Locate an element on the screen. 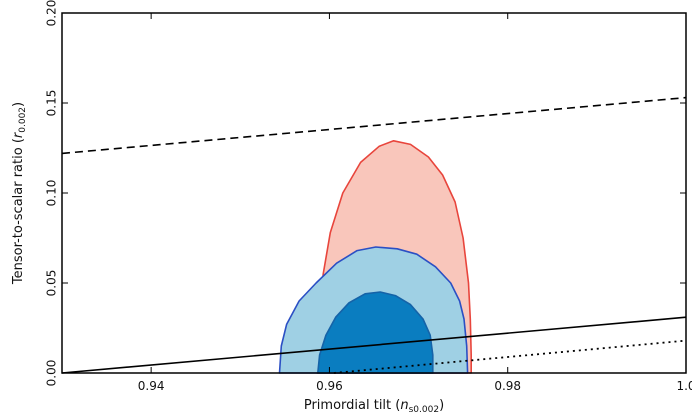 Image resolution: width=692 pixels, height=415 pixels. x-axis-label-symbol: n is located at coordinates (404, 405).